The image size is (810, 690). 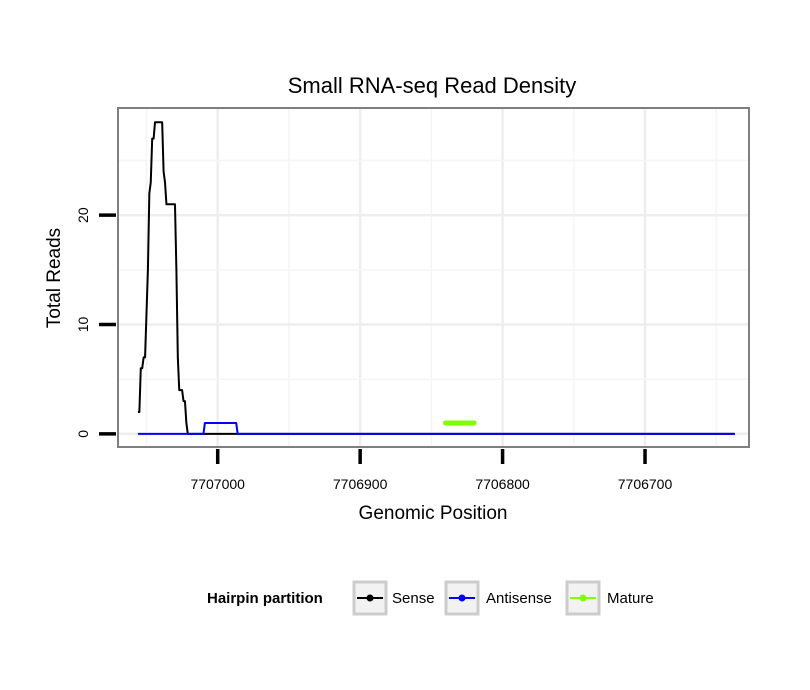 I want to click on y-tick-label: 10, so click(x=83, y=325).